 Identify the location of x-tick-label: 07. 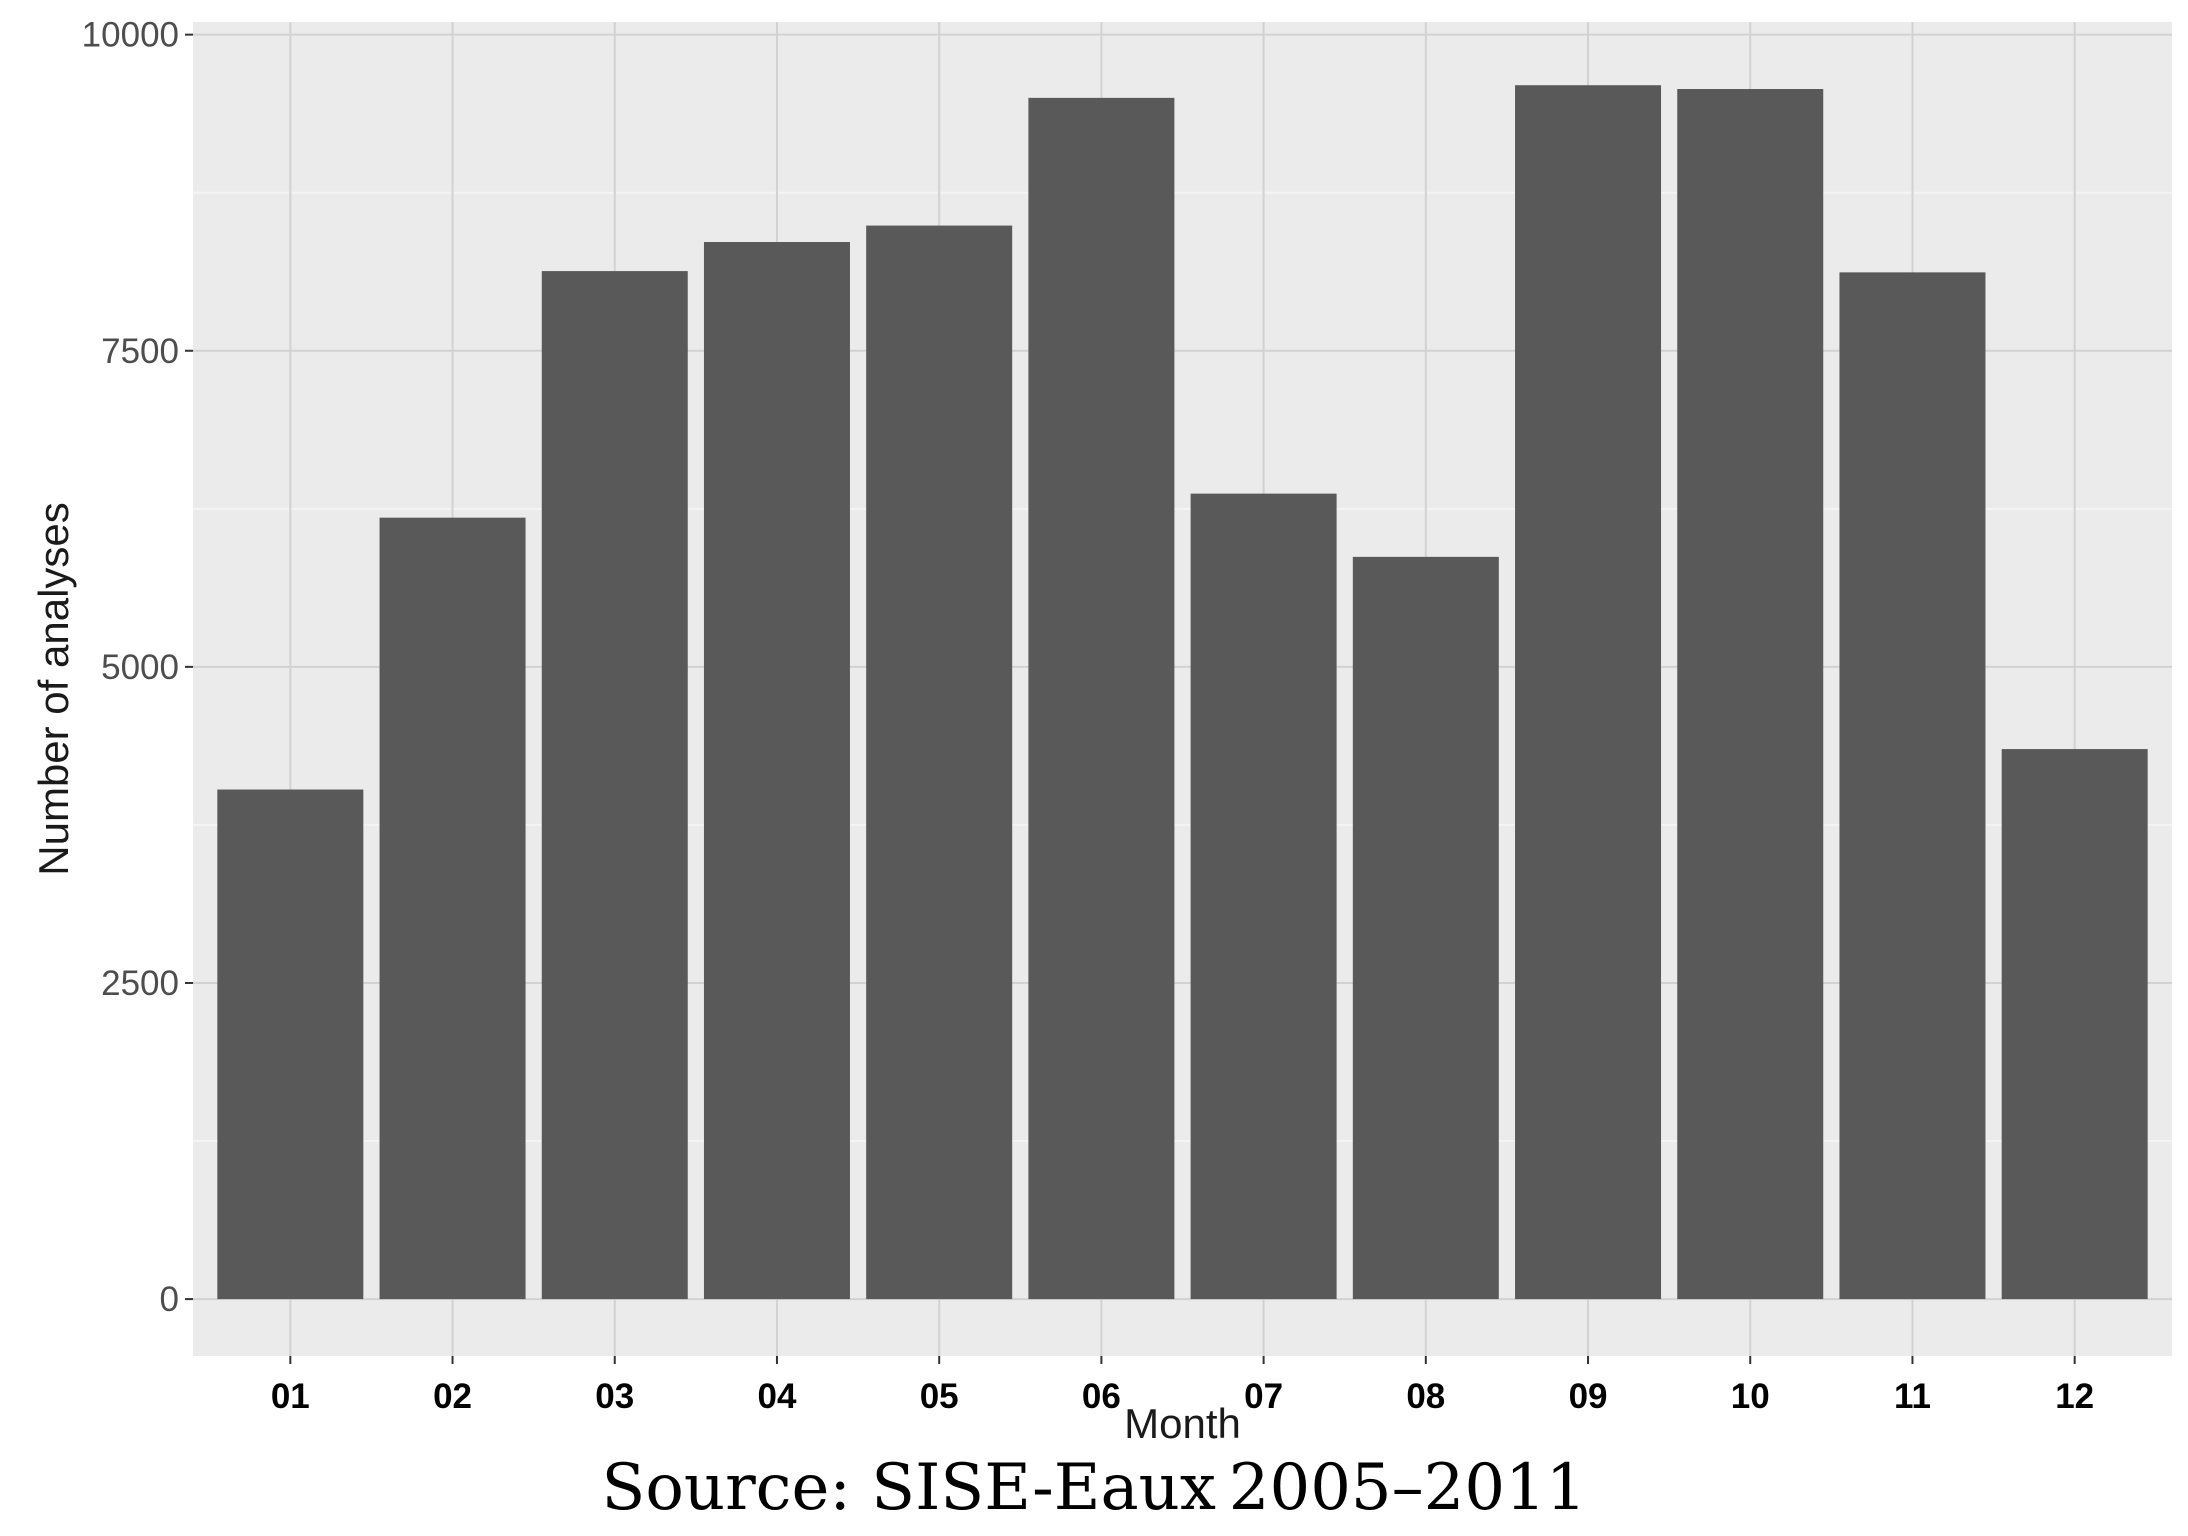
(1263, 1396).